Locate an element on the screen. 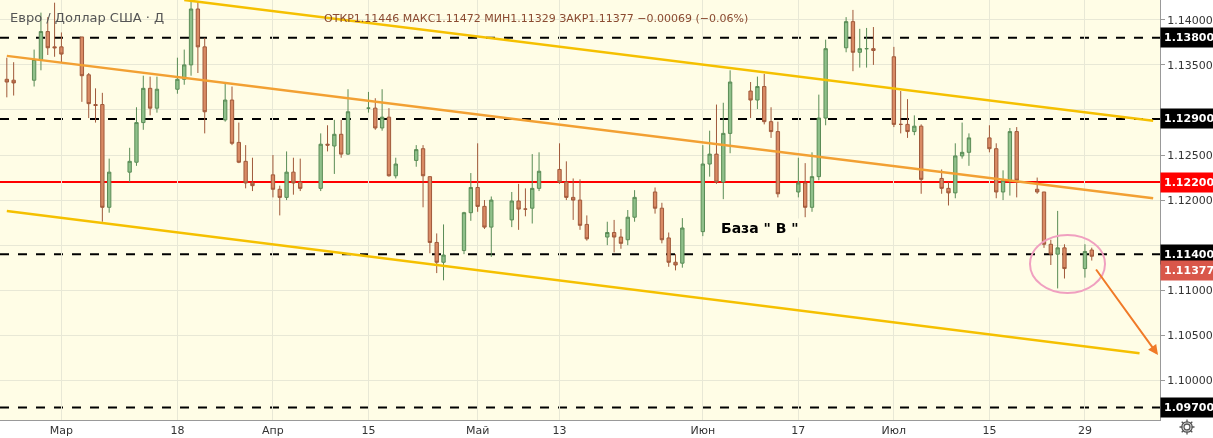 Image resolution: width=1213 pixels, height=438 pixels. y-tick-label: 1.10500 is located at coordinates (1190, 336).